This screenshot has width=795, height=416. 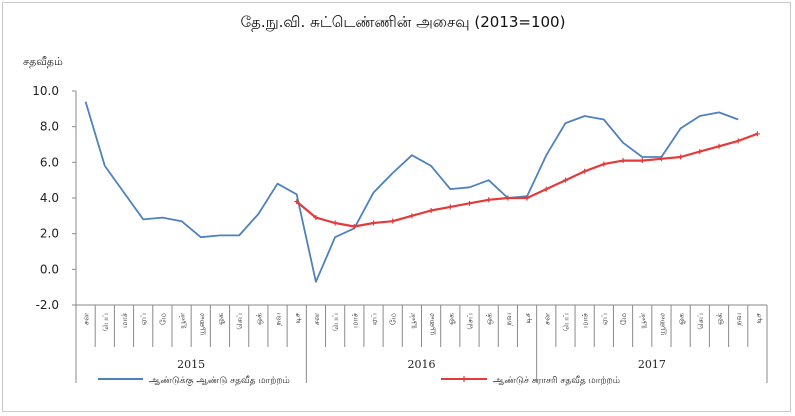 I want to click on chart-title: தே.நு.வி. சுட்டெண்ணின் அசைவு (2013=100), so click(x=403, y=22).